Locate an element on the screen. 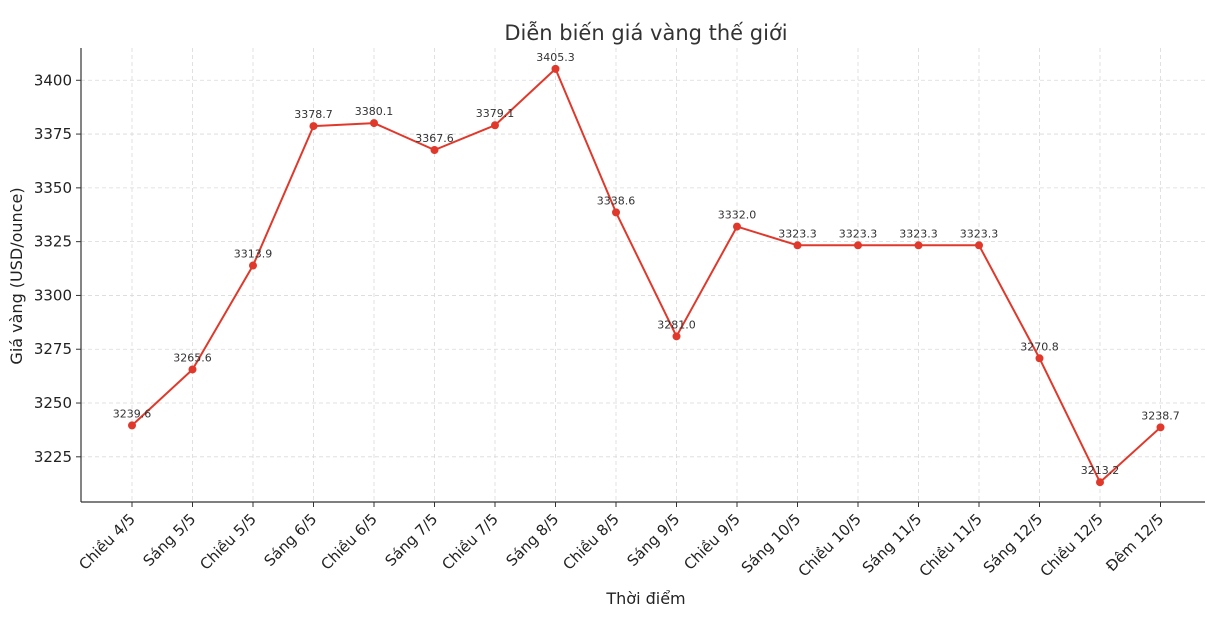 The image size is (1206, 642). data-label: 3367.6 is located at coordinates (434, 138).